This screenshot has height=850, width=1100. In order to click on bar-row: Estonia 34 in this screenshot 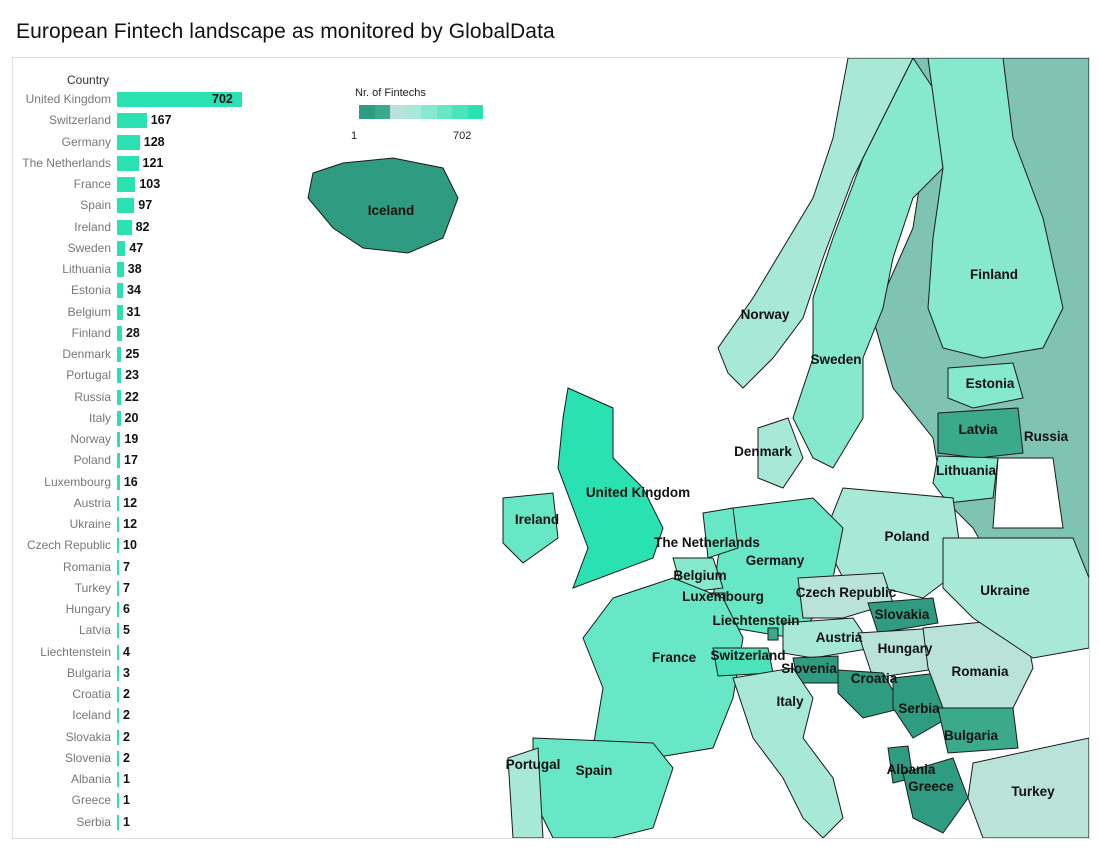, I will do `click(143, 290)`.